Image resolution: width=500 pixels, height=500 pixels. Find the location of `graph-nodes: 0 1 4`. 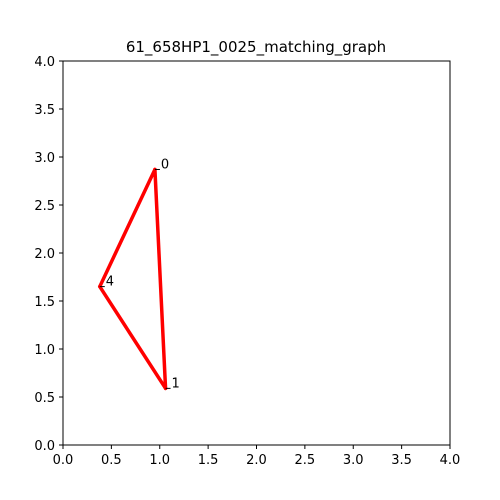

graph-nodes: 0 1 4 is located at coordinates (139, 274).